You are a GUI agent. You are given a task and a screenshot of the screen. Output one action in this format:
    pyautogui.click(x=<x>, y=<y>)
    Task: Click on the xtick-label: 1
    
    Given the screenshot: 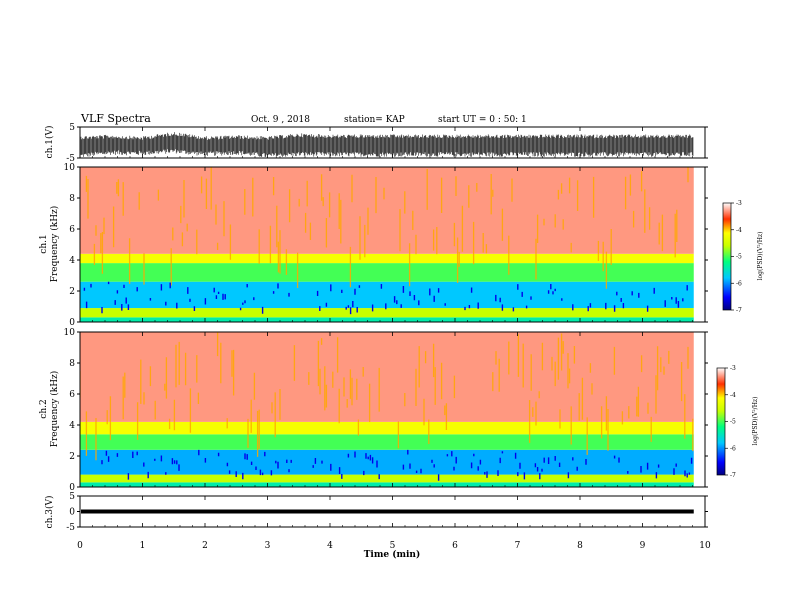 What is the action you would take?
    pyautogui.click(x=143, y=546)
    